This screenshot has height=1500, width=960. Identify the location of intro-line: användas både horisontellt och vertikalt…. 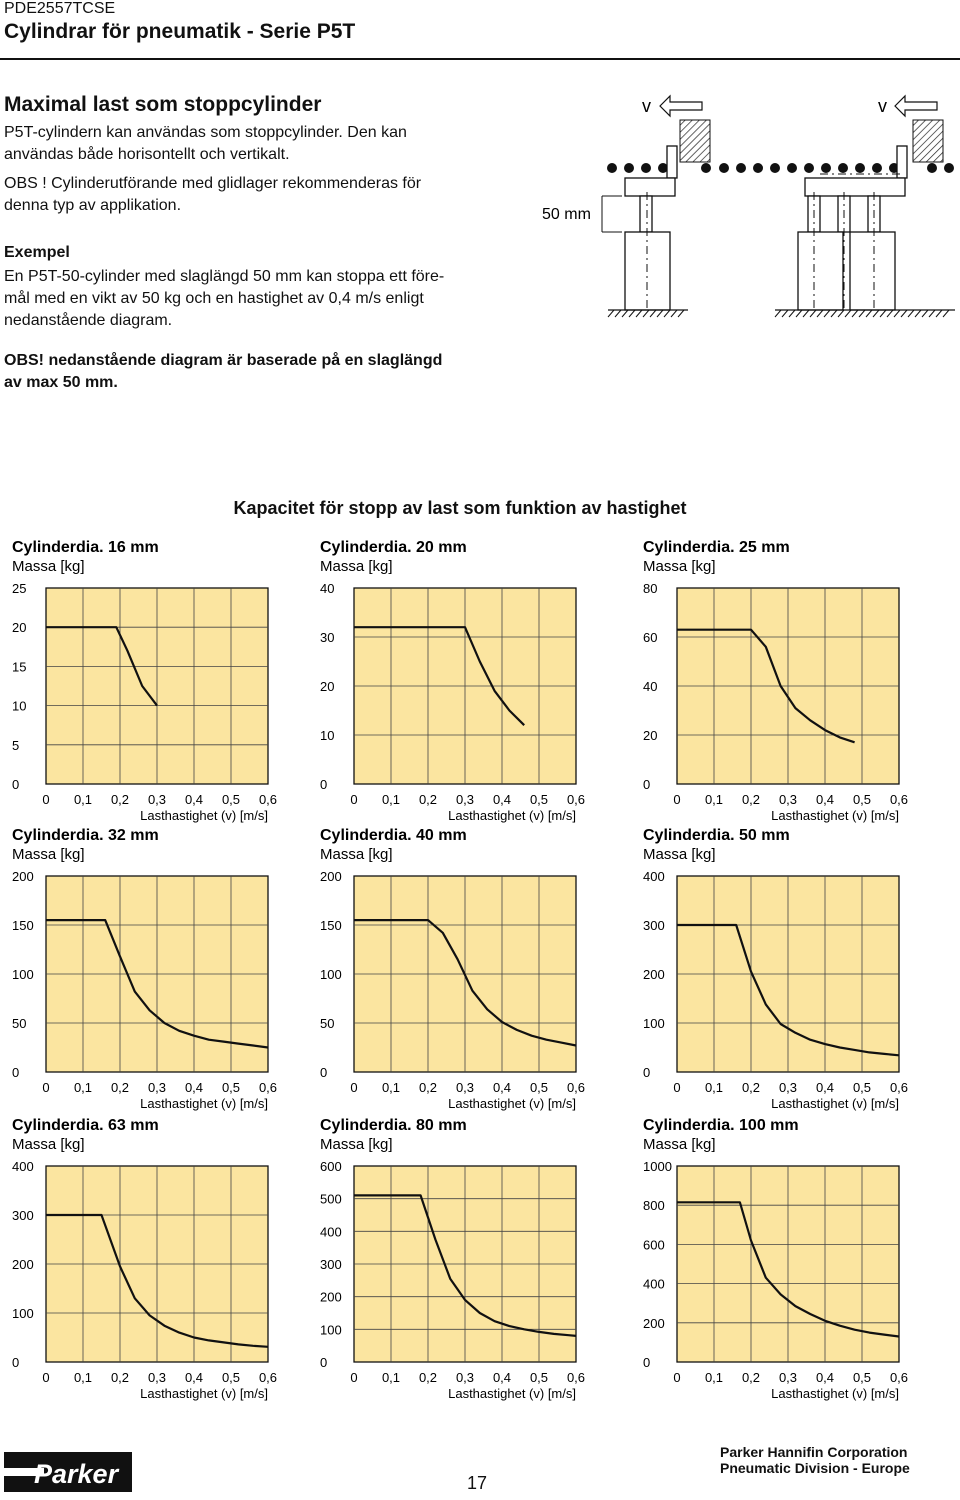
(147, 154).